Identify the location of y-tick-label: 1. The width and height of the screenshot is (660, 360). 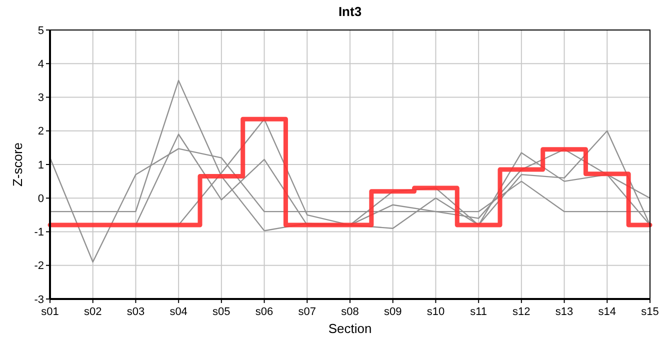
(41, 165).